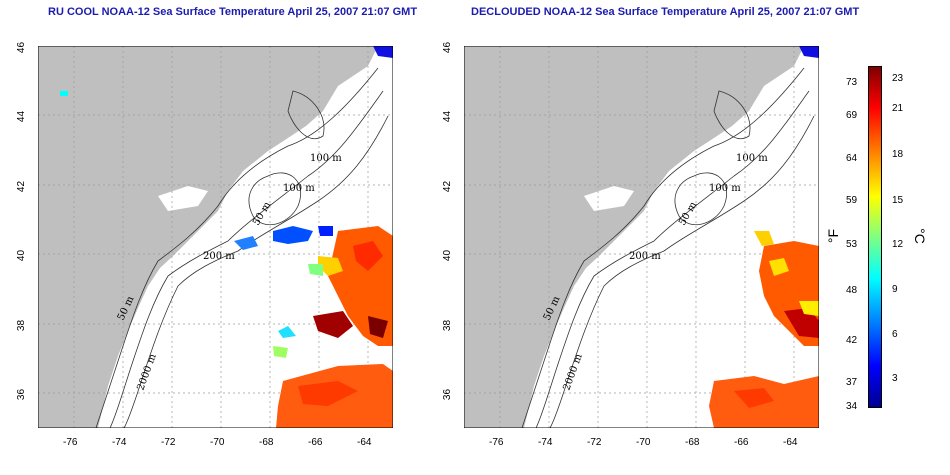  What do you see at coordinates (852, 406) in the screenshot?
I see `fahrenheit-tick: 34` at bounding box center [852, 406].